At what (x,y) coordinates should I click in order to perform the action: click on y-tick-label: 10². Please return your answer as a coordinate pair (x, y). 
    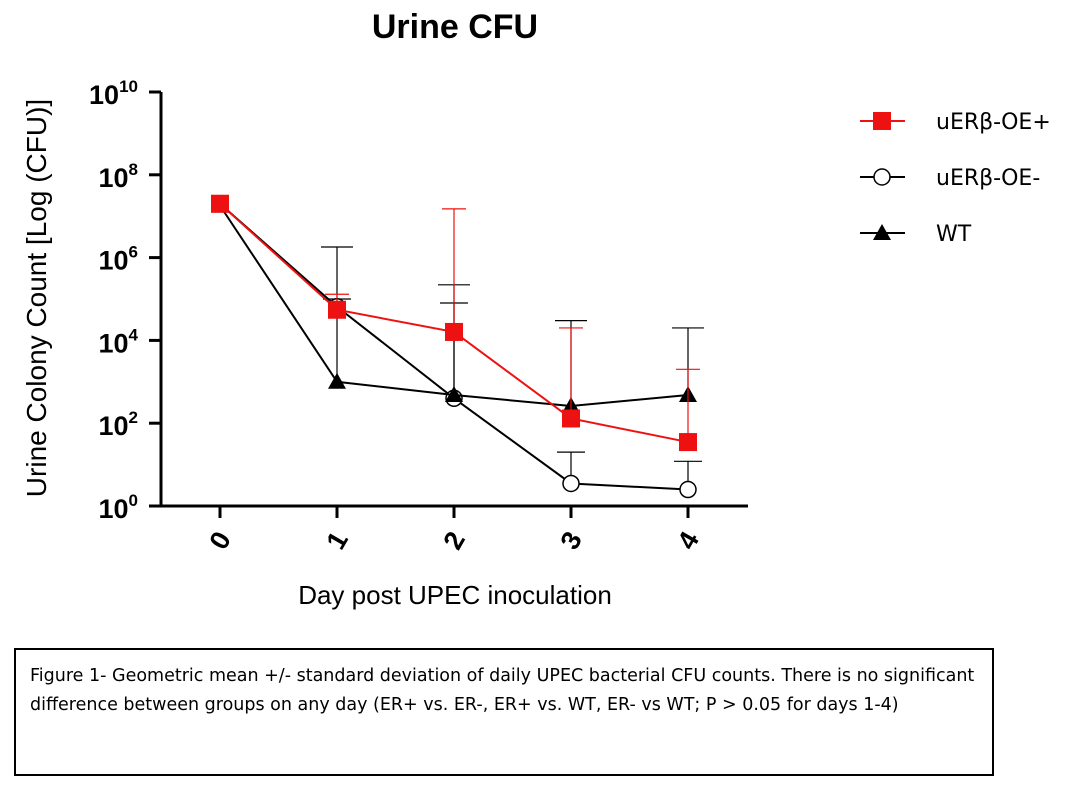
    Looking at the image, I should click on (118, 424).